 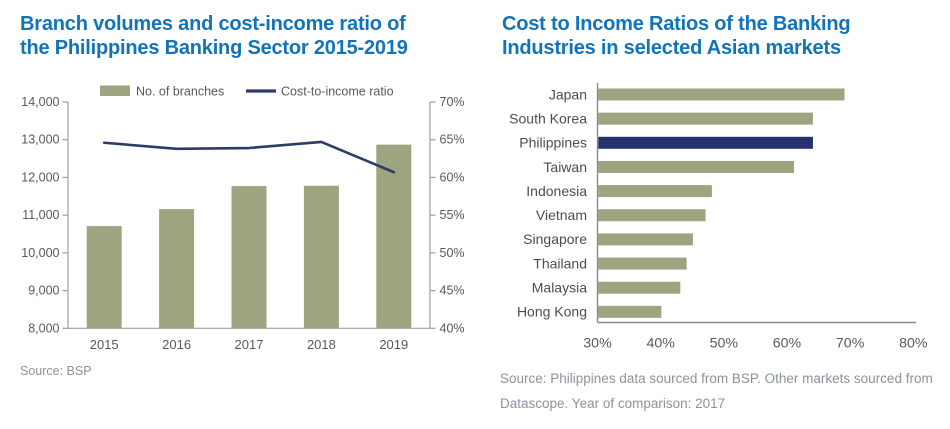 I want to click on x-axis-tick-label: 40%, so click(x=660, y=344).